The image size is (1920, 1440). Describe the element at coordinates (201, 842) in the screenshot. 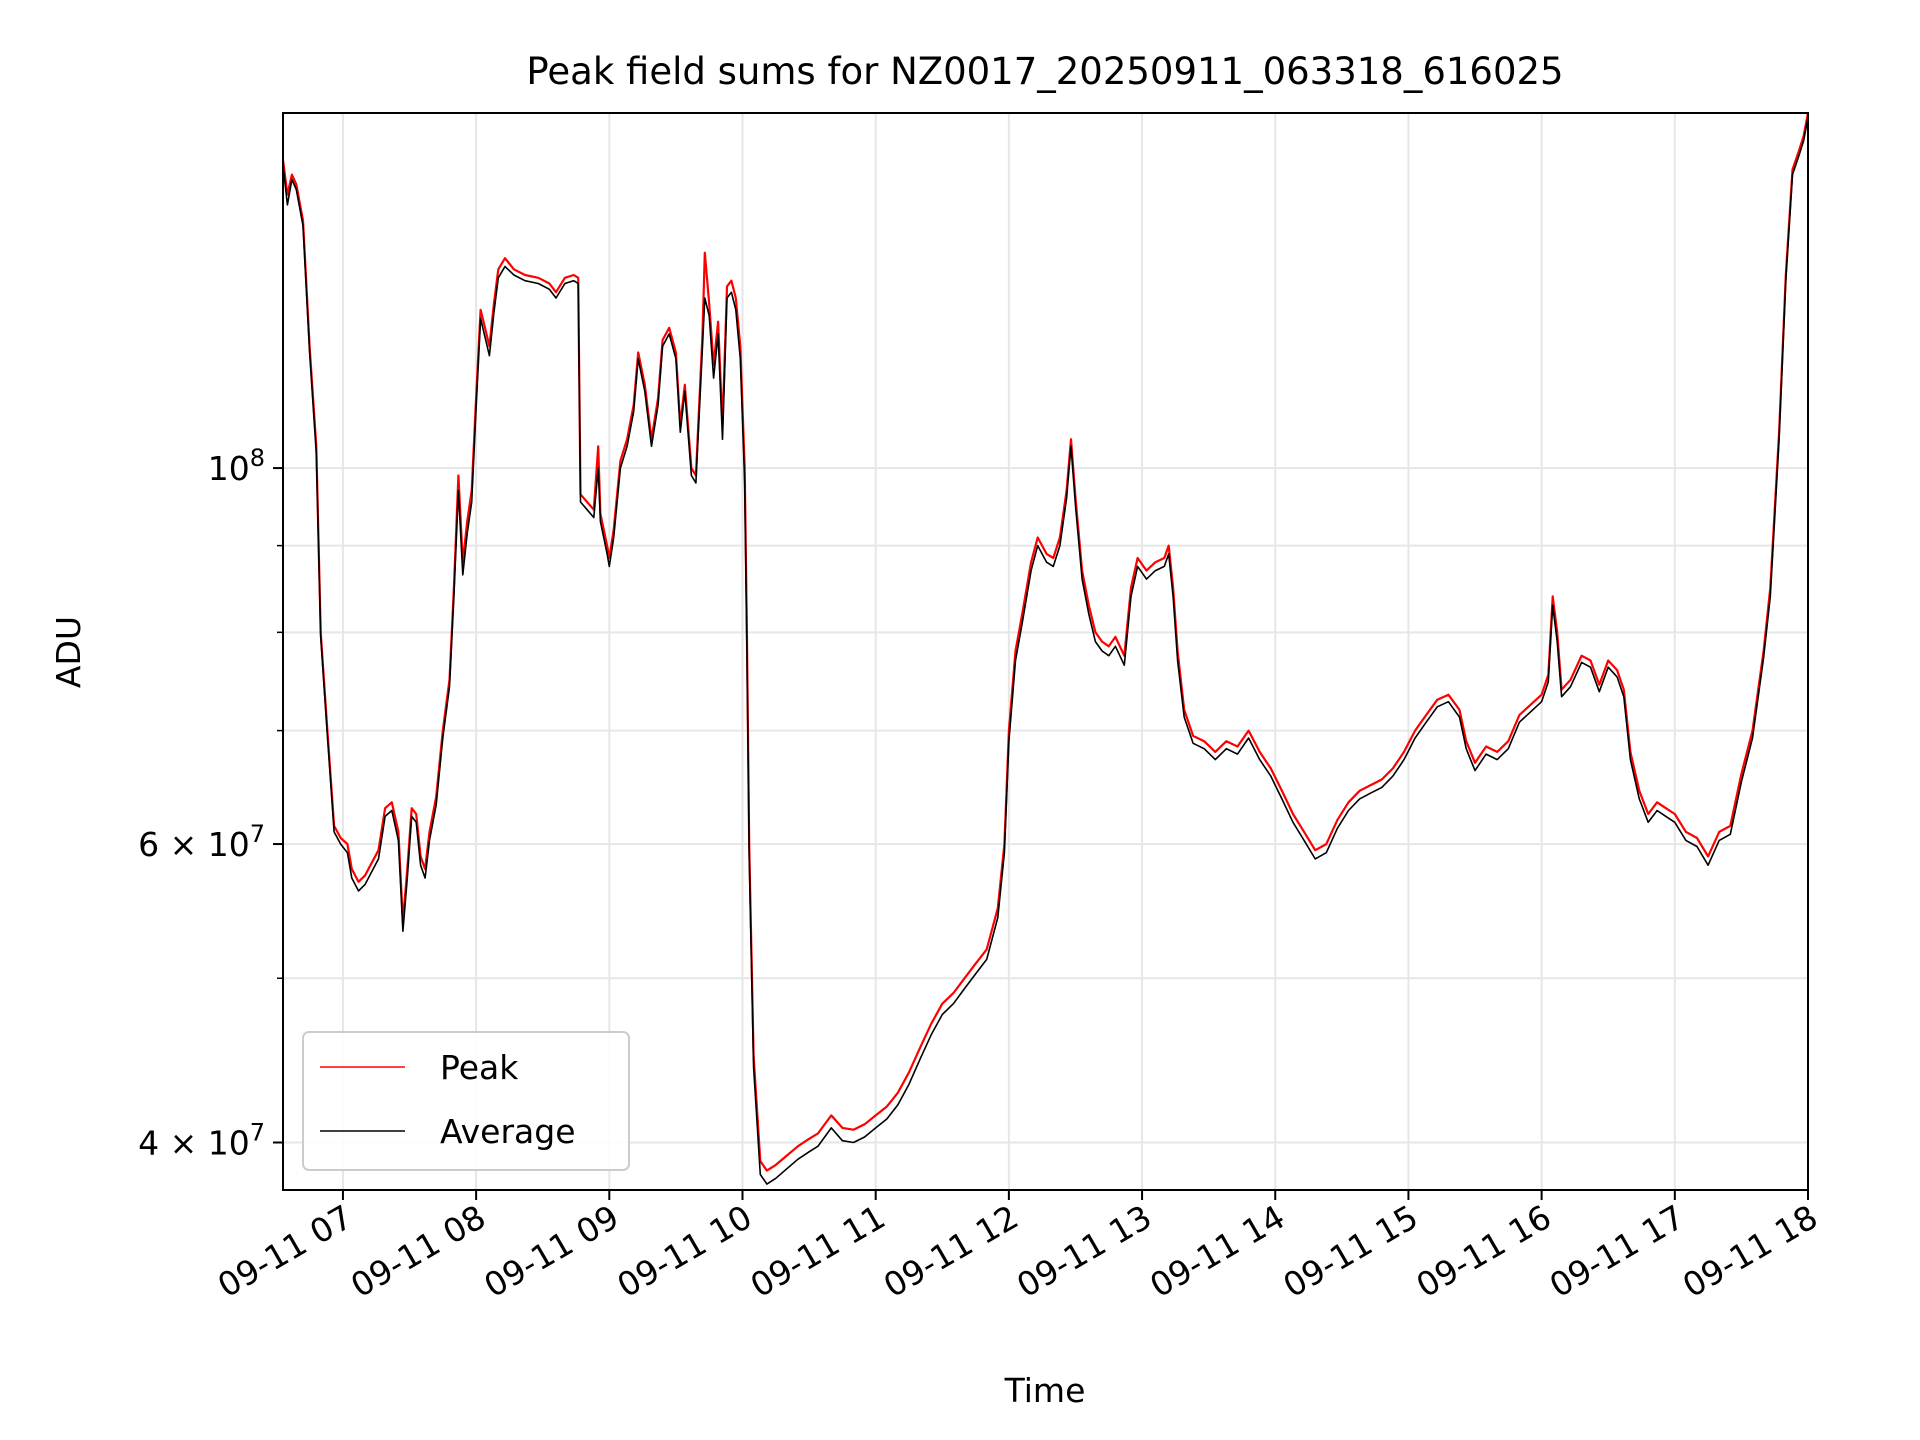

I see `y-tick-label: 6 × 107` at that location.